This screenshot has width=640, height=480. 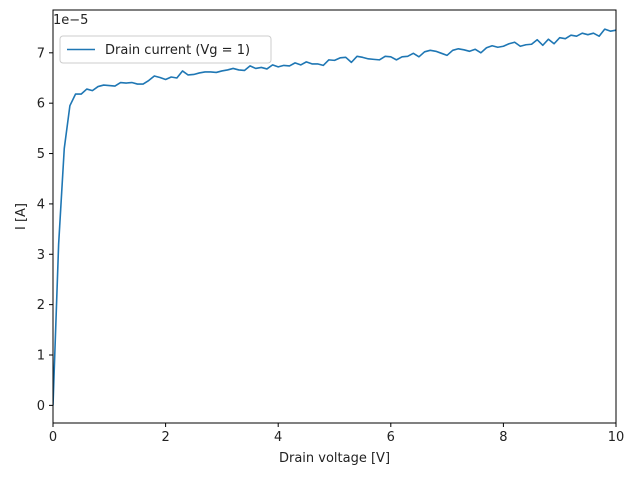 What do you see at coordinates (41, 53) in the screenshot?
I see `y-tick-label: 7` at bounding box center [41, 53].